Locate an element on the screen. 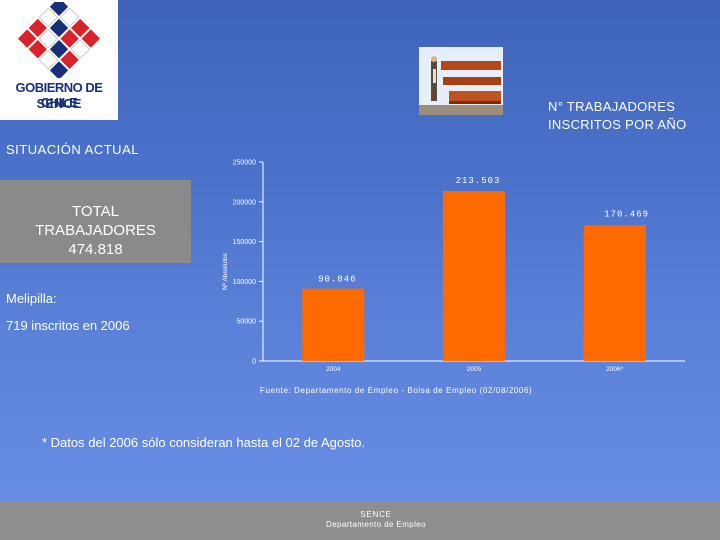 The width and height of the screenshot is (720, 540). construction-photo is located at coordinates (461, 81).